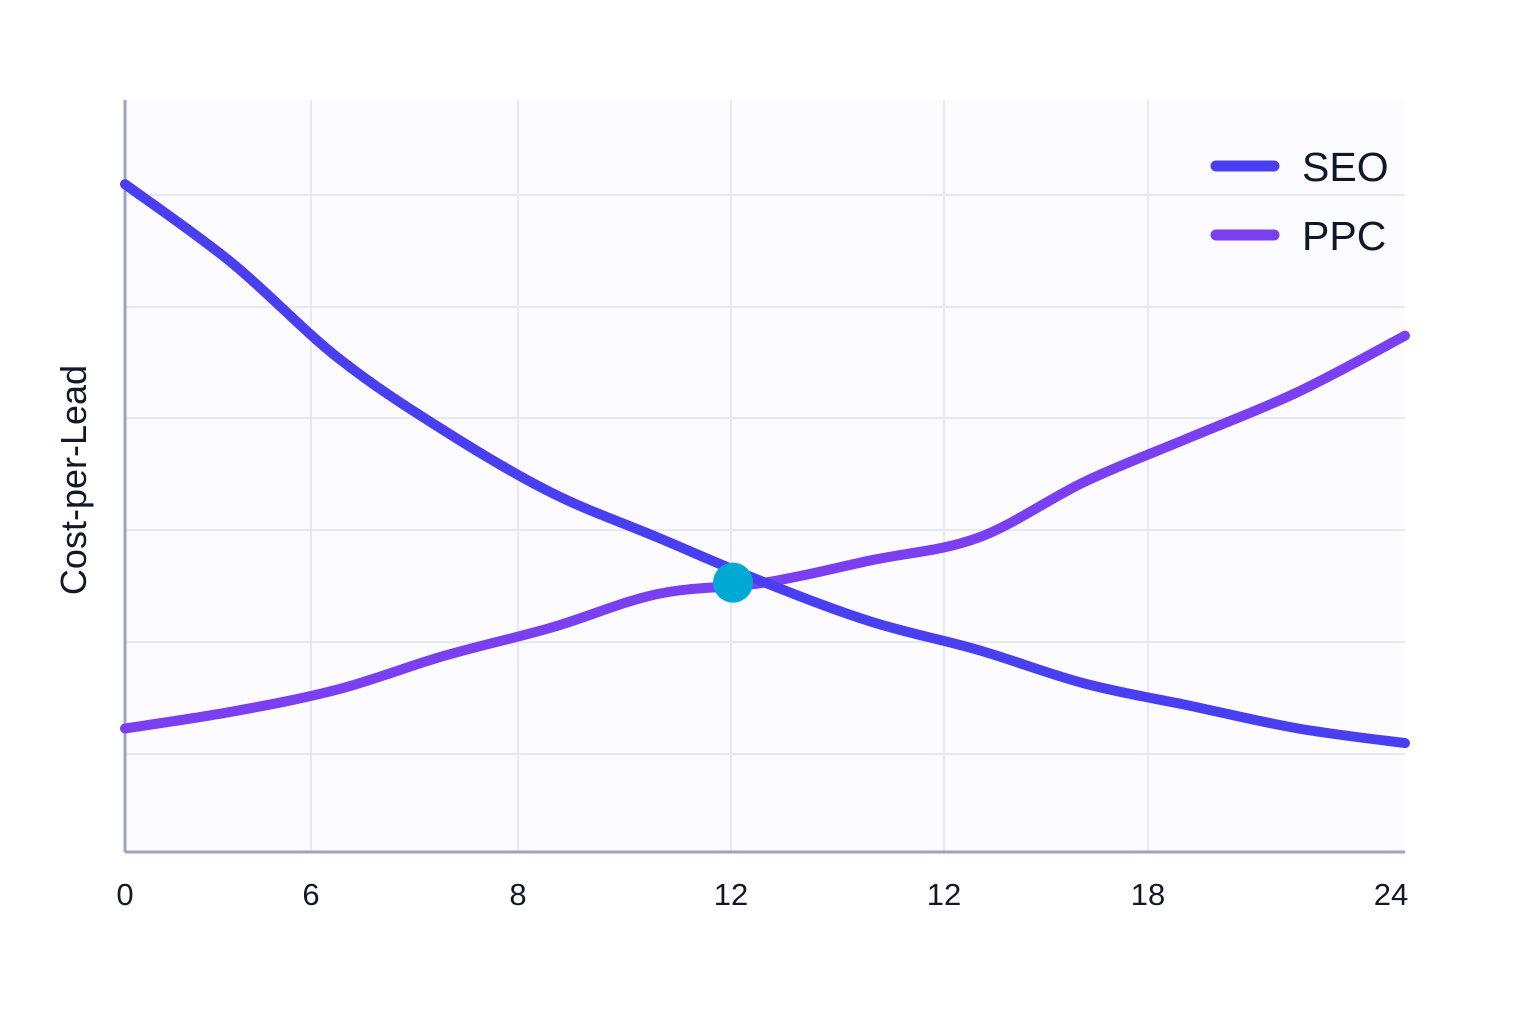 The height and width of the screenshot is (1029, 1536). I want to click on legend: SEO PPC, so click(1299, 201).